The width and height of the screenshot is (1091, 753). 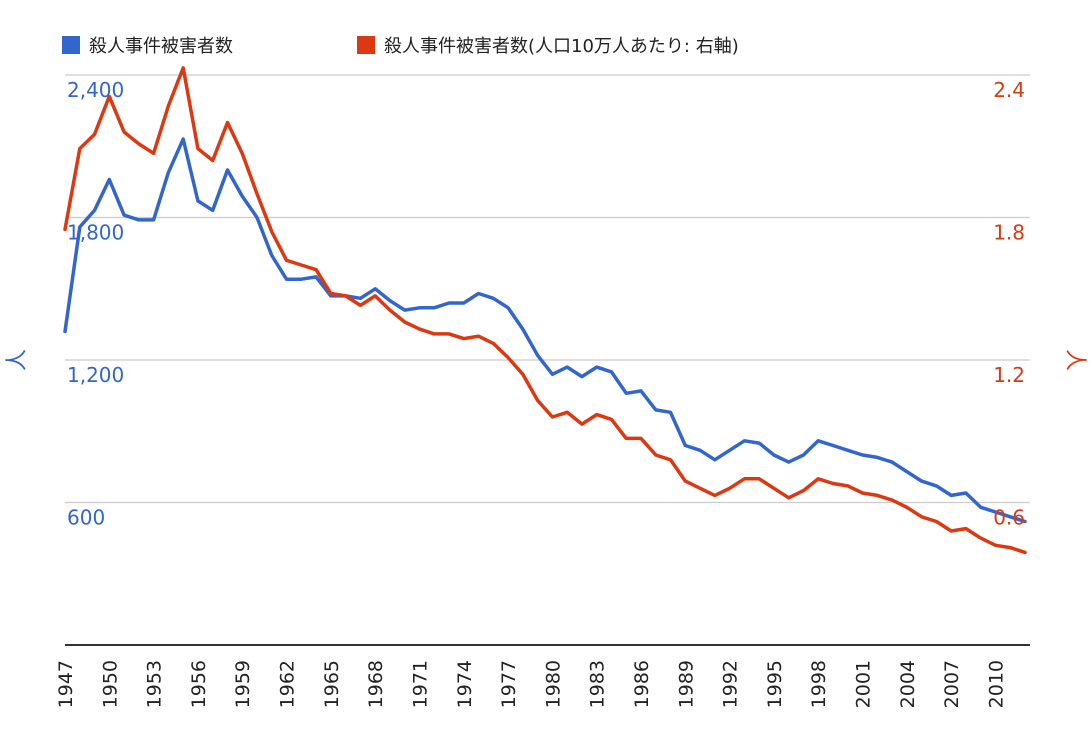 I want to click on x-tick-label: 1986, so click(x=642, y=684).